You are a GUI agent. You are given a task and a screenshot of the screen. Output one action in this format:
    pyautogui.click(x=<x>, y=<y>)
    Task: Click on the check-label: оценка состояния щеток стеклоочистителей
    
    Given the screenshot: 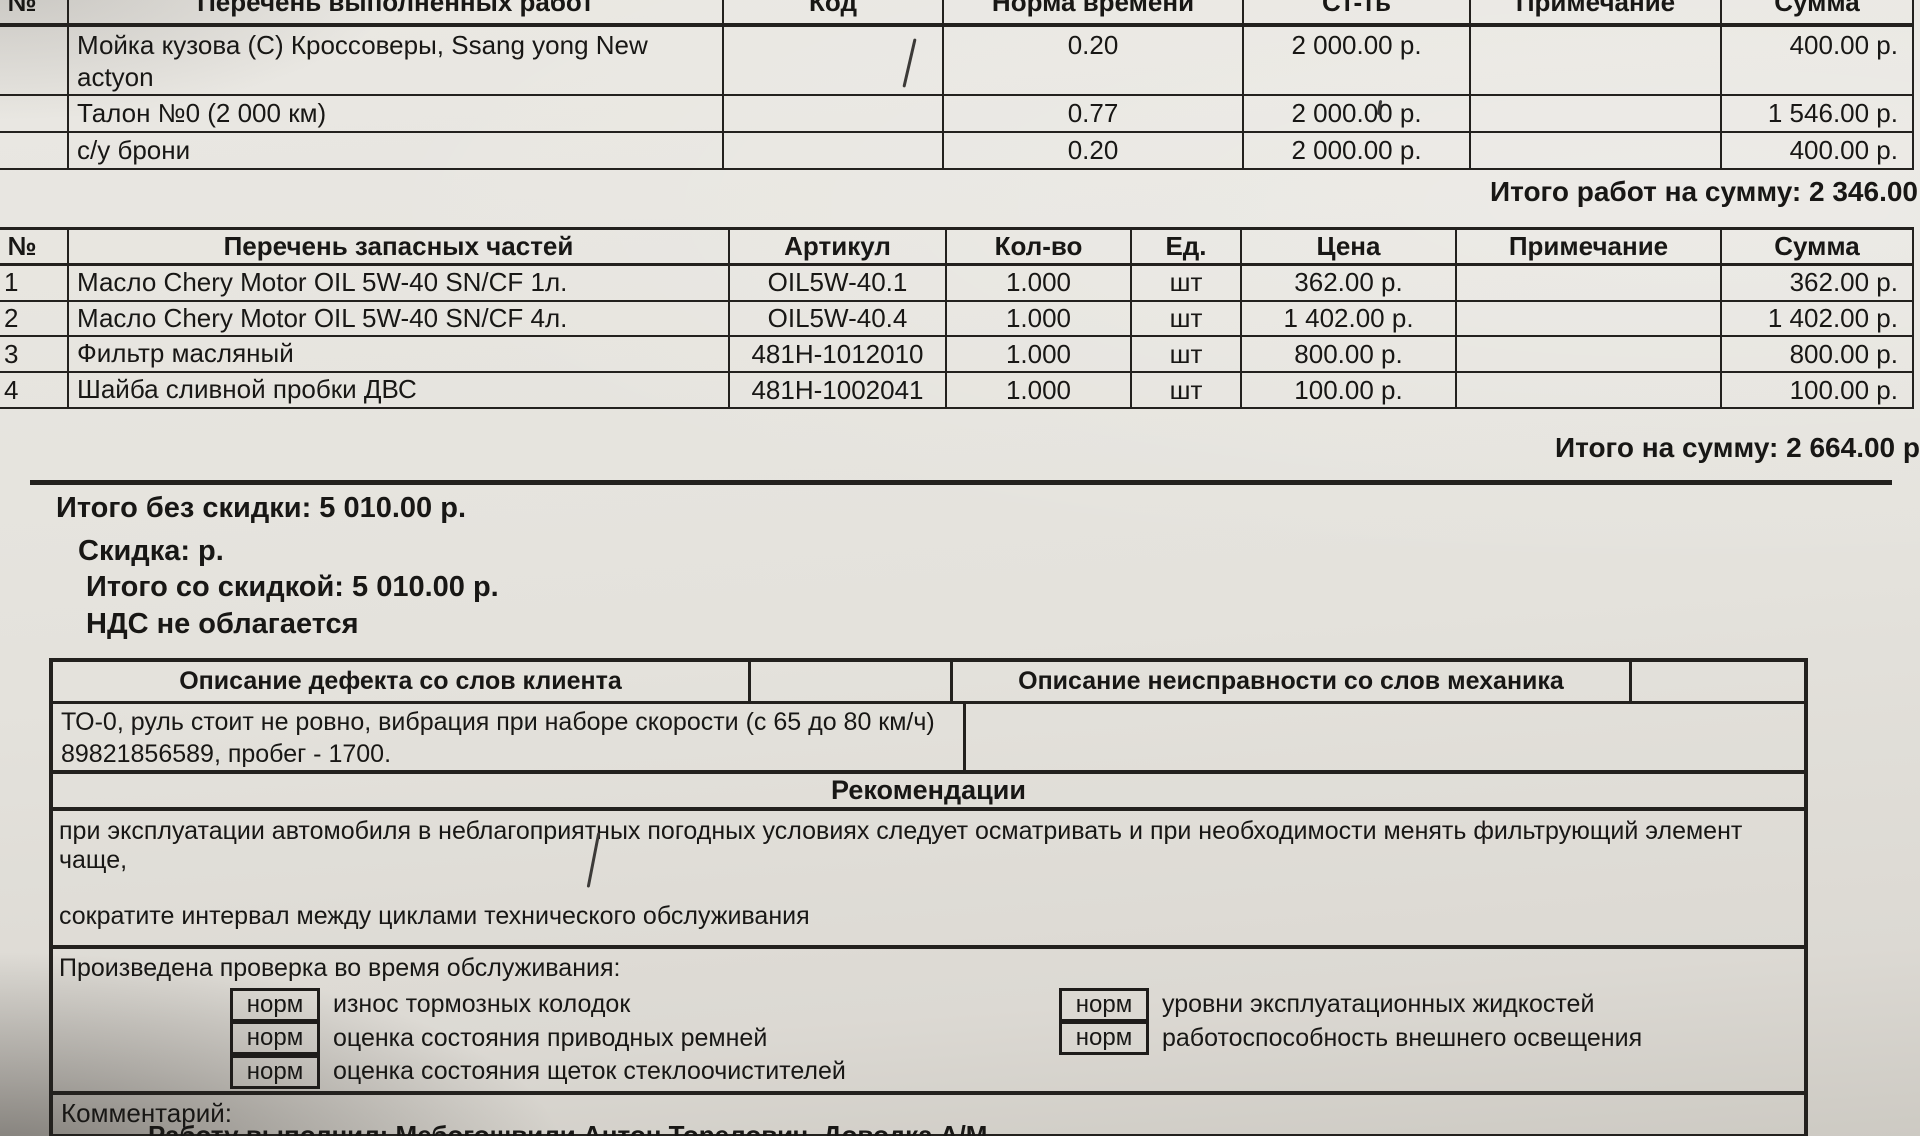 What is the action you would take?
    pyautogui.click(x=589, y=1071)
    